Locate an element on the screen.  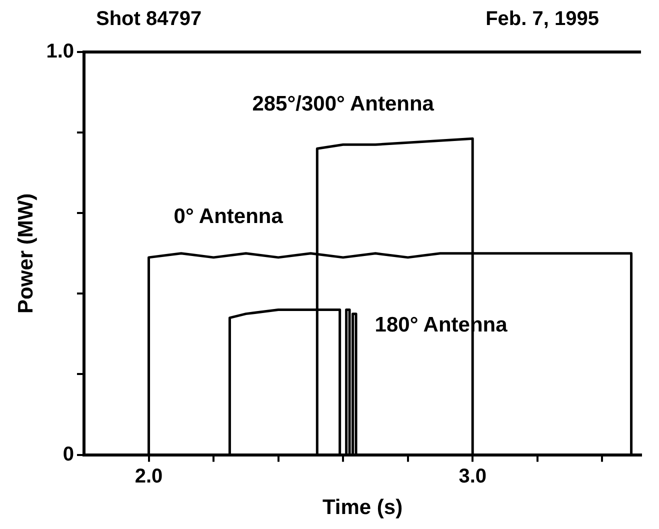
text: Shot 84797 is located at coordinates (149, 19).